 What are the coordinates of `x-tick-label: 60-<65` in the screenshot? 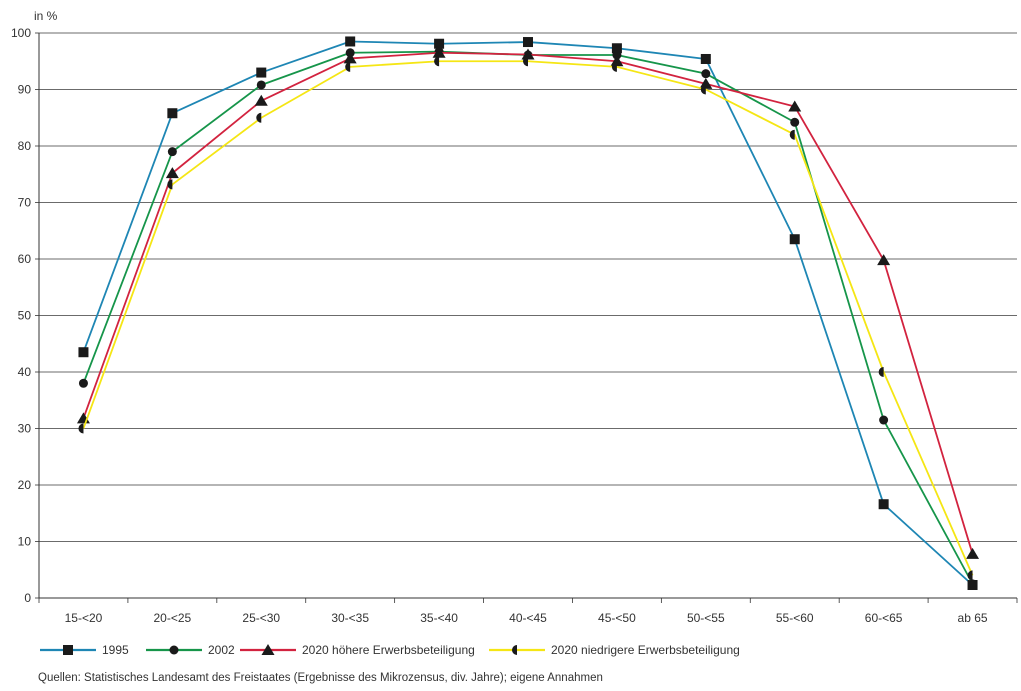 It's located at (884, 618).